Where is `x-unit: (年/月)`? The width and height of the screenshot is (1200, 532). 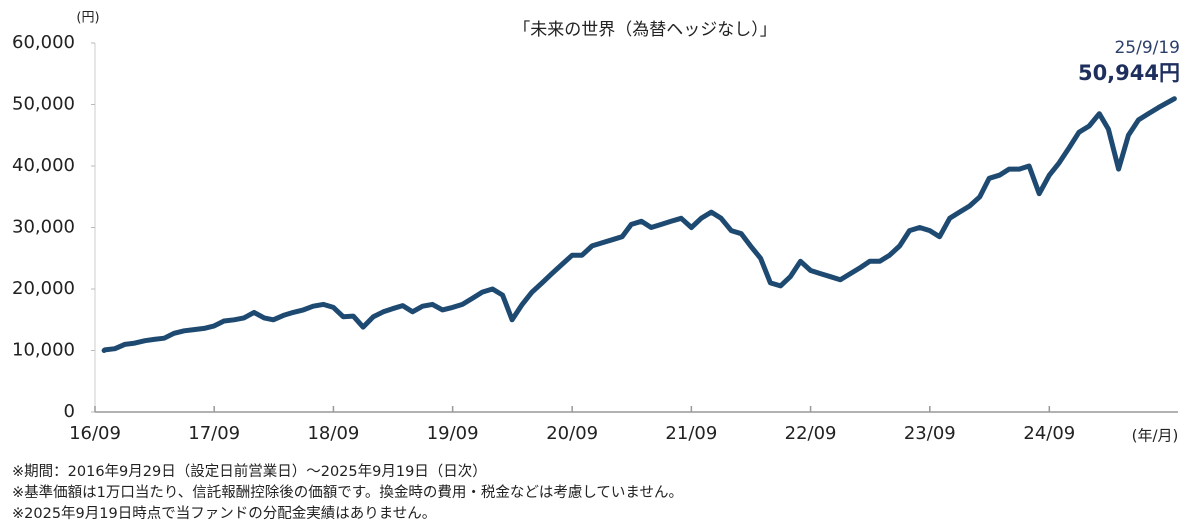
x-unit: (年/月) is located at coordinates (1155, 436).